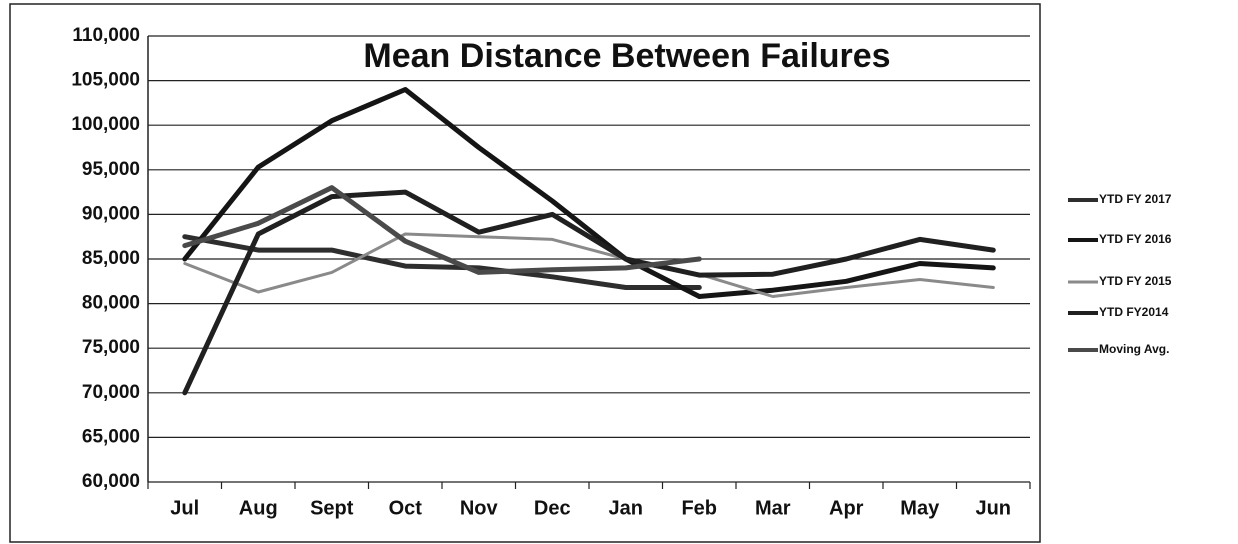 The height and width of the screenshot is (544, 1238). Describe the element at coordinates (111, 481) in the screenshot. I see `y-tick-label: 60,000` at that location.